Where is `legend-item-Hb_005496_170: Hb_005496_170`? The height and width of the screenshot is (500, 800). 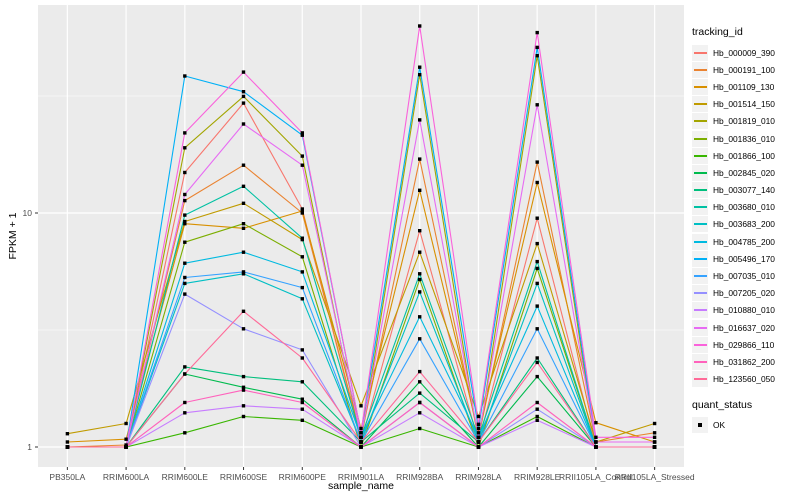
legend-item-Hb_005496_170: Hb_005496_170 is located at coordinates (745, 258).